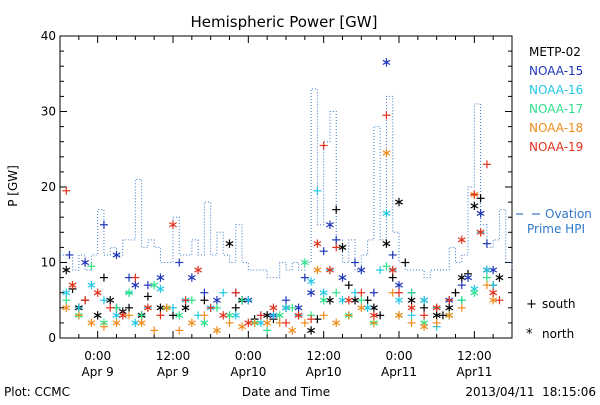 This screenshot has width=600, height=405. What do you see at coordinates (173, 356) in the screenshot?
I see `x-tick-time-label: 12:00` at bounding box center [173, 356].